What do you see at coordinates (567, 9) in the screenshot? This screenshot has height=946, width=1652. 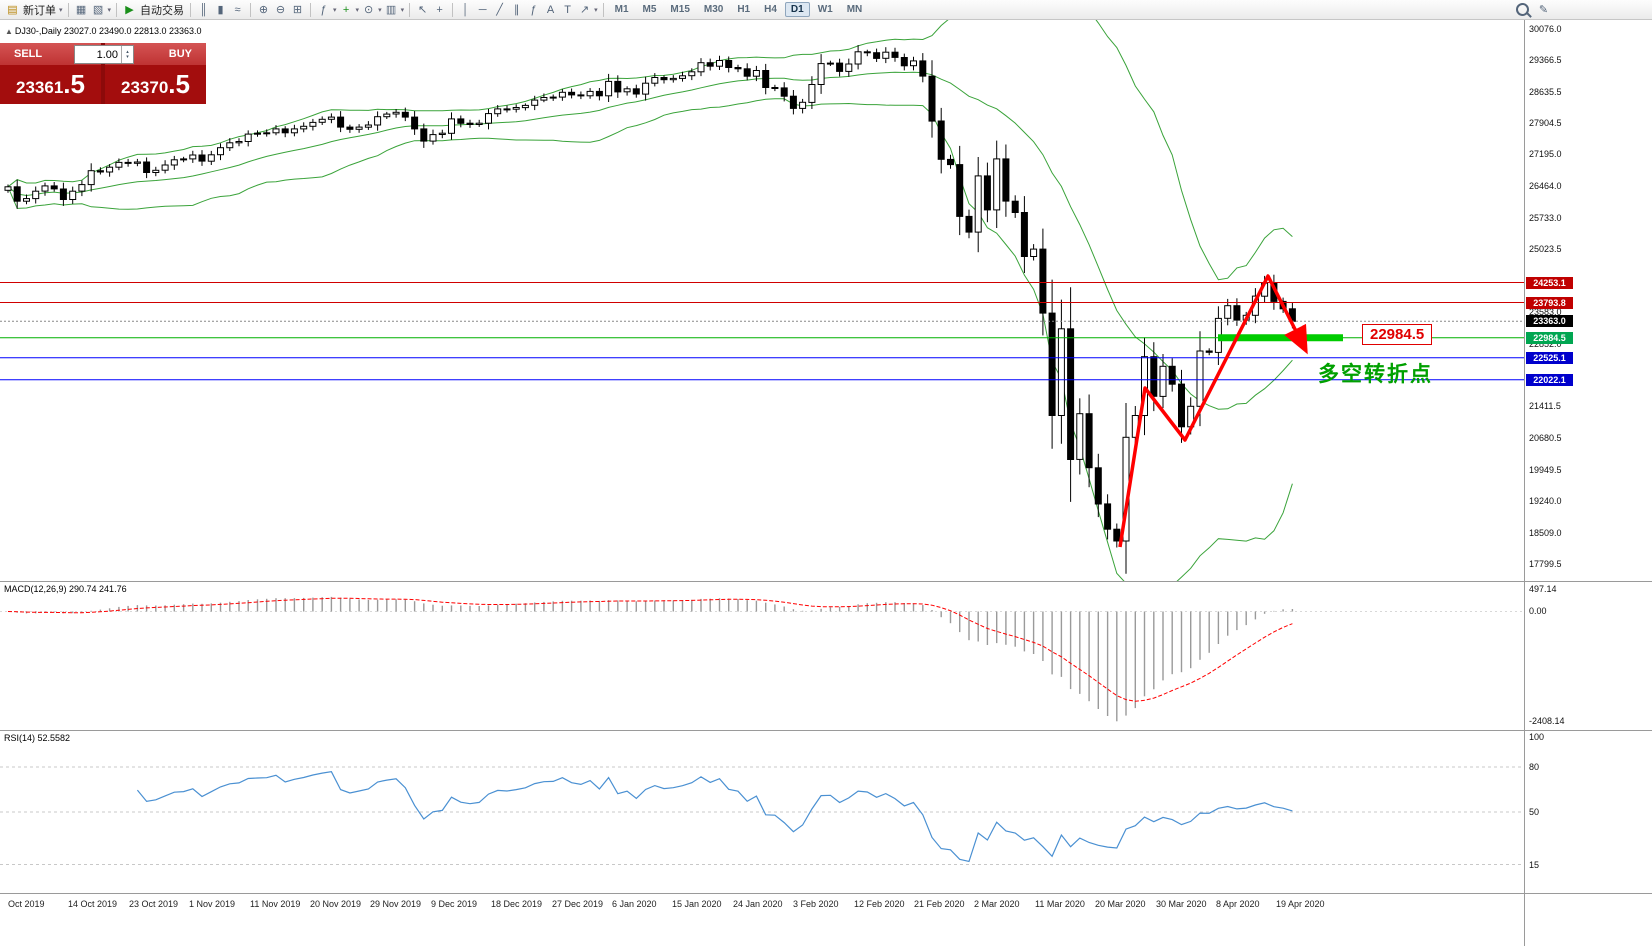 I see `label-tool-icon: T` at bounding box center [567, 9].